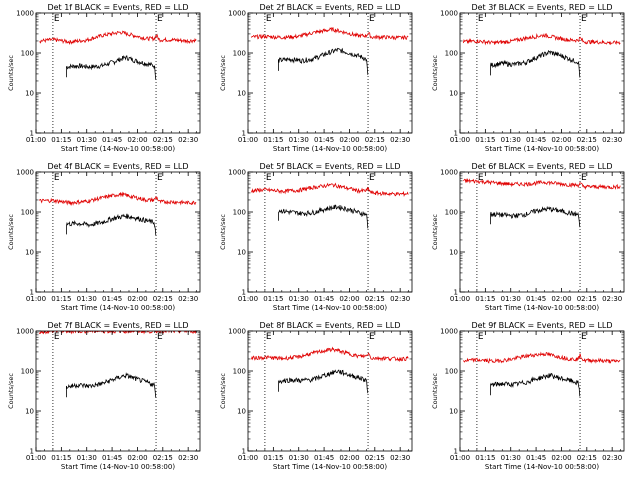 Image resolution: width=640 pixels, height=480 pixels. I want to click on chart-title: Det 8f BLACK = Events, RED = LLD, so click(329, 325).